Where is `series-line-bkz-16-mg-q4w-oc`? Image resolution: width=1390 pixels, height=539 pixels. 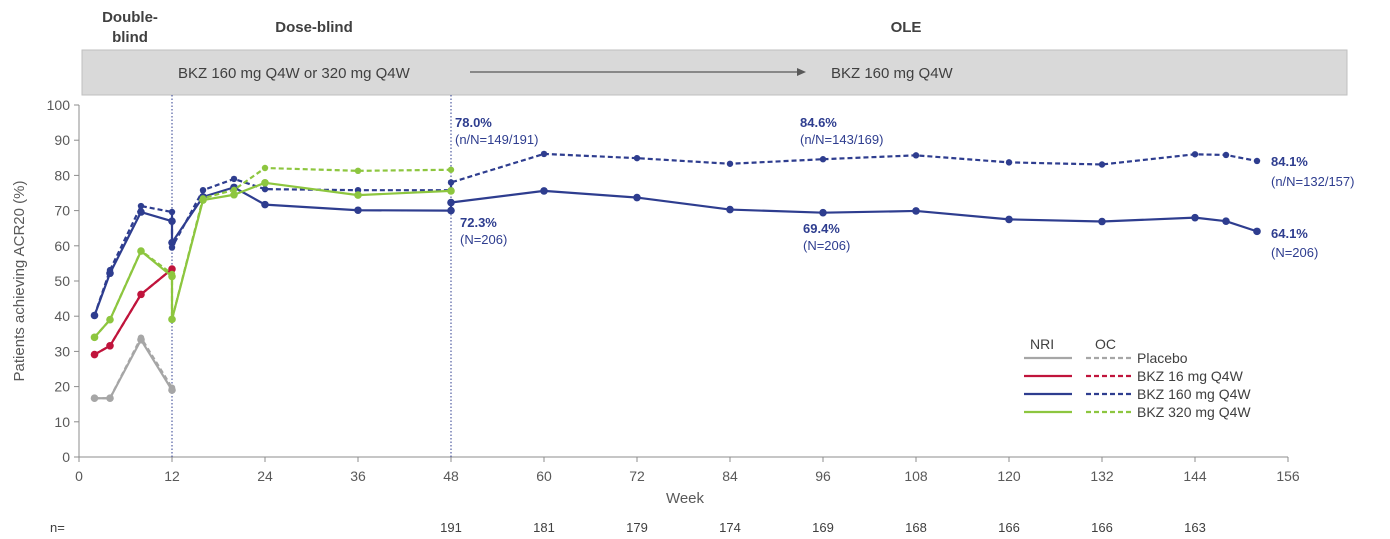
series-line-bkz-16-mg-q4w-oc is located at coordinates (133, 312).